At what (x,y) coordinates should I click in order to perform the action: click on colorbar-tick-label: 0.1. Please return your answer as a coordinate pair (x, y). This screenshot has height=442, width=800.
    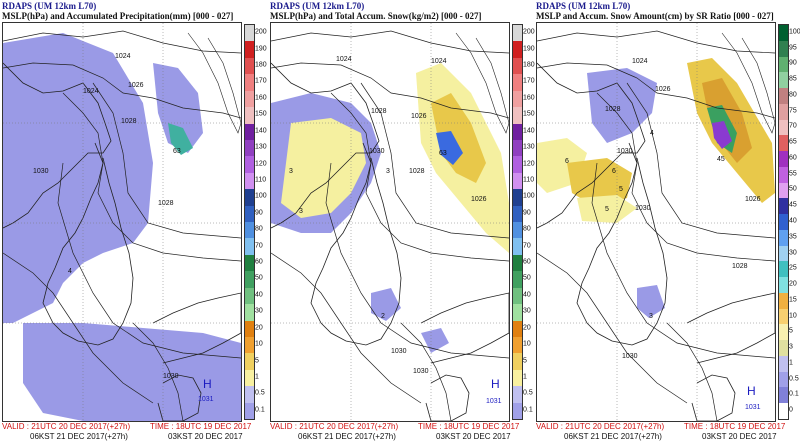
    Looking at the image, I should click on (260, 410).